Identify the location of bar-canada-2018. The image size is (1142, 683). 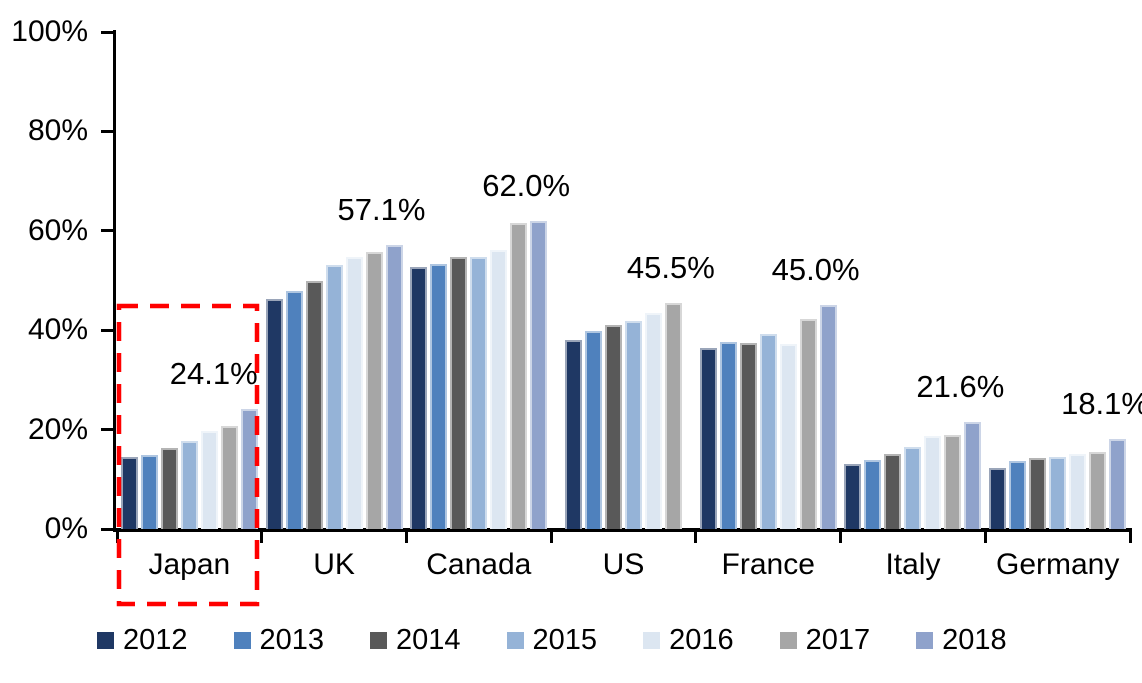
(539, 374).